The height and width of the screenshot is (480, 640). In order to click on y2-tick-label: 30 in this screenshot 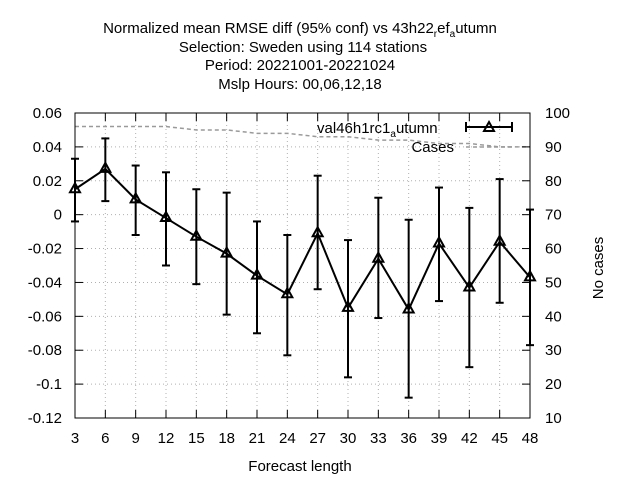, I will do `click(553, 350)`.